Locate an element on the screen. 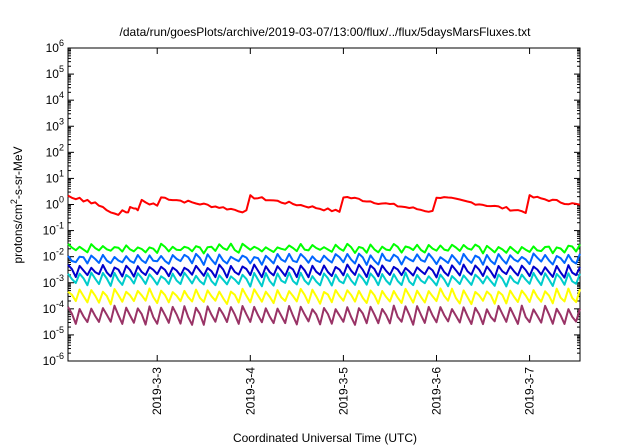  y-tick-label: 10⁻³ is located at coordinates (53, 281).